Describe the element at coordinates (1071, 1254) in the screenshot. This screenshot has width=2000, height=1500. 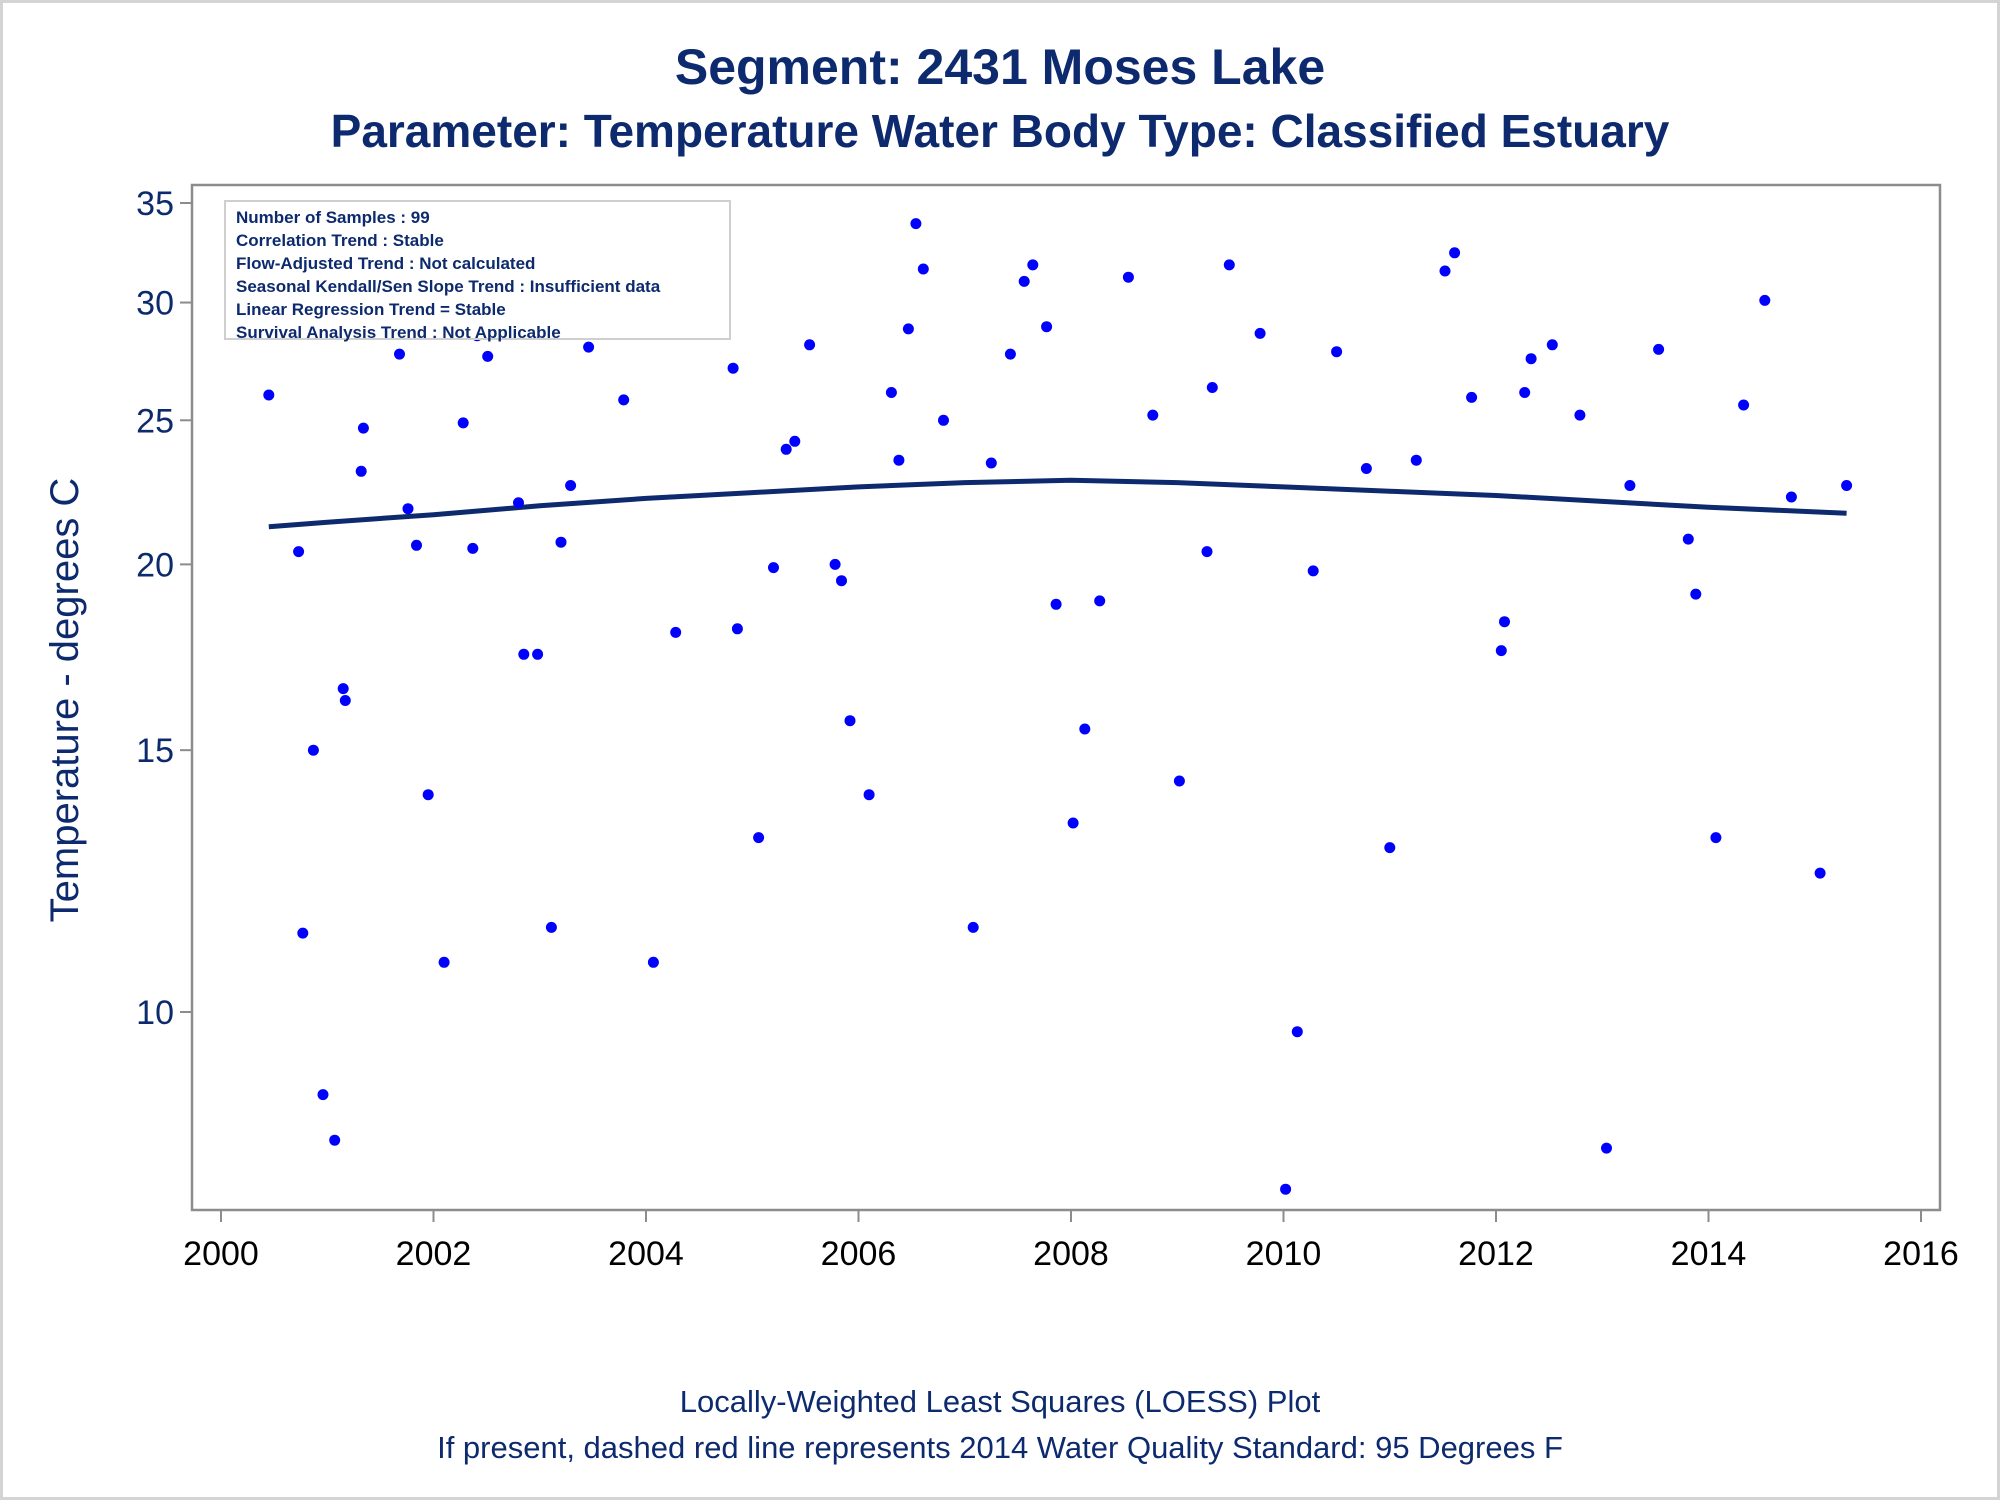
I see `x-tick-label: 2008` at that location.